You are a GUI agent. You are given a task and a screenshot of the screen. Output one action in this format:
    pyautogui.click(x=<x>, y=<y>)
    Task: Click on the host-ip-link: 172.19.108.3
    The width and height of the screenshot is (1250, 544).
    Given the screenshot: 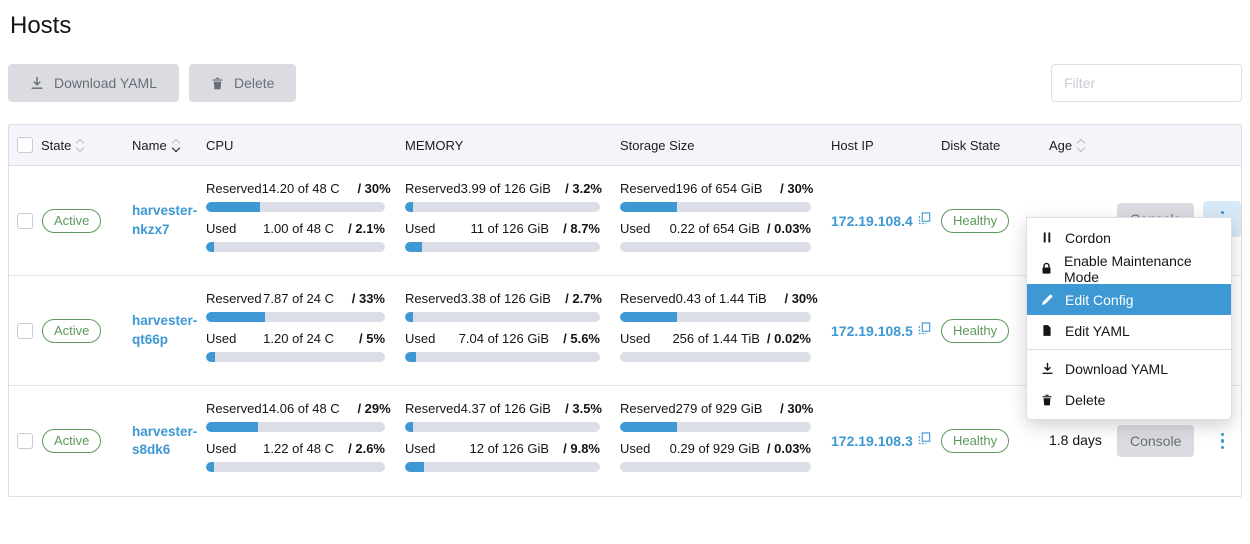 What is the action you would take?
    pyautogui.click(x=872, y=441)
    